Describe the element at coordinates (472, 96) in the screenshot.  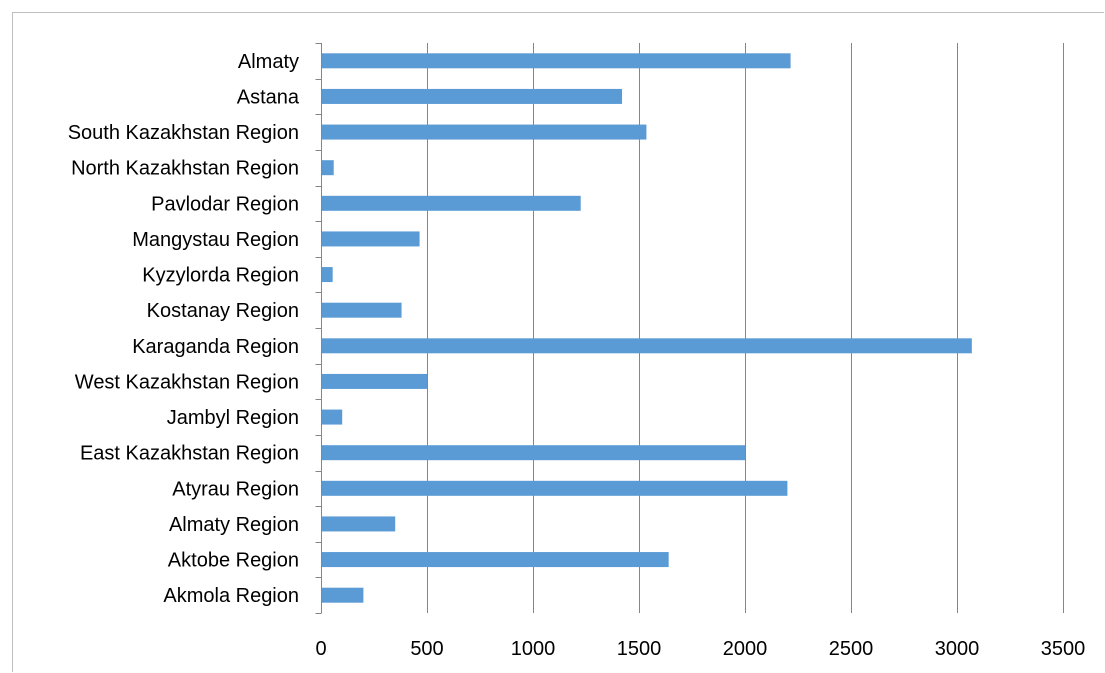
I see `bar-astana` at that location.